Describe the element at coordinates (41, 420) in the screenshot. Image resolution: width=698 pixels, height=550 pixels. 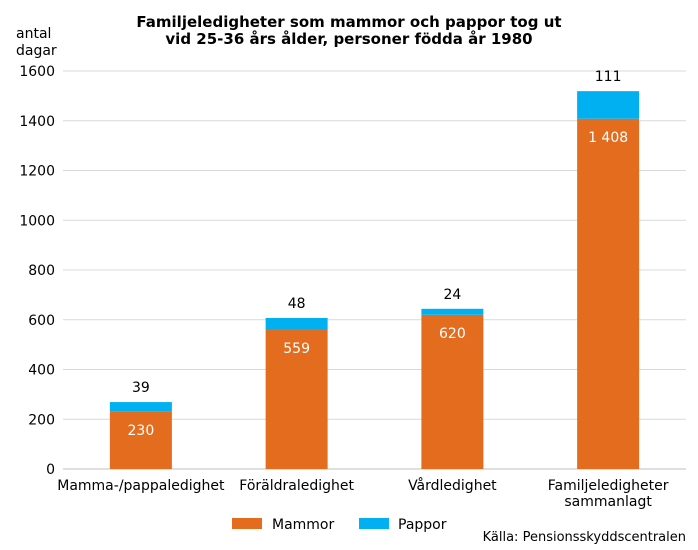
I see `y-tick-label: 200` at that location.